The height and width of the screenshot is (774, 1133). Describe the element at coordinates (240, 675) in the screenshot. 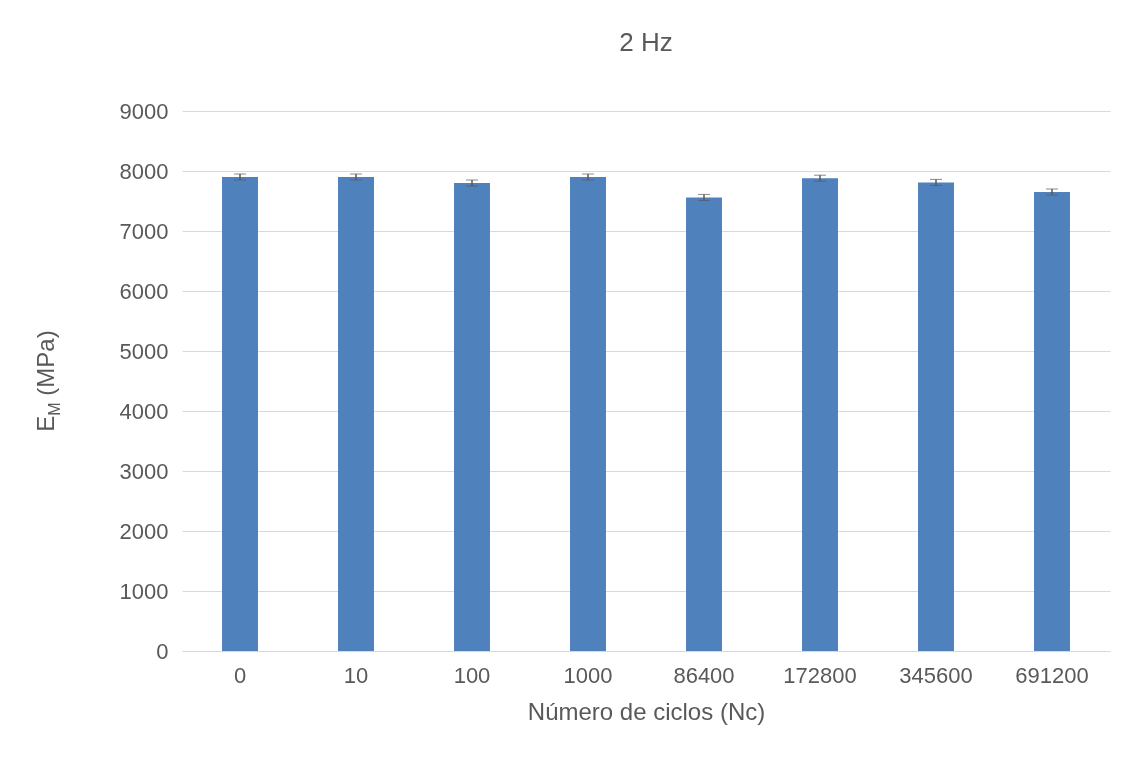

I see `x-tick-label: 0` at that location.